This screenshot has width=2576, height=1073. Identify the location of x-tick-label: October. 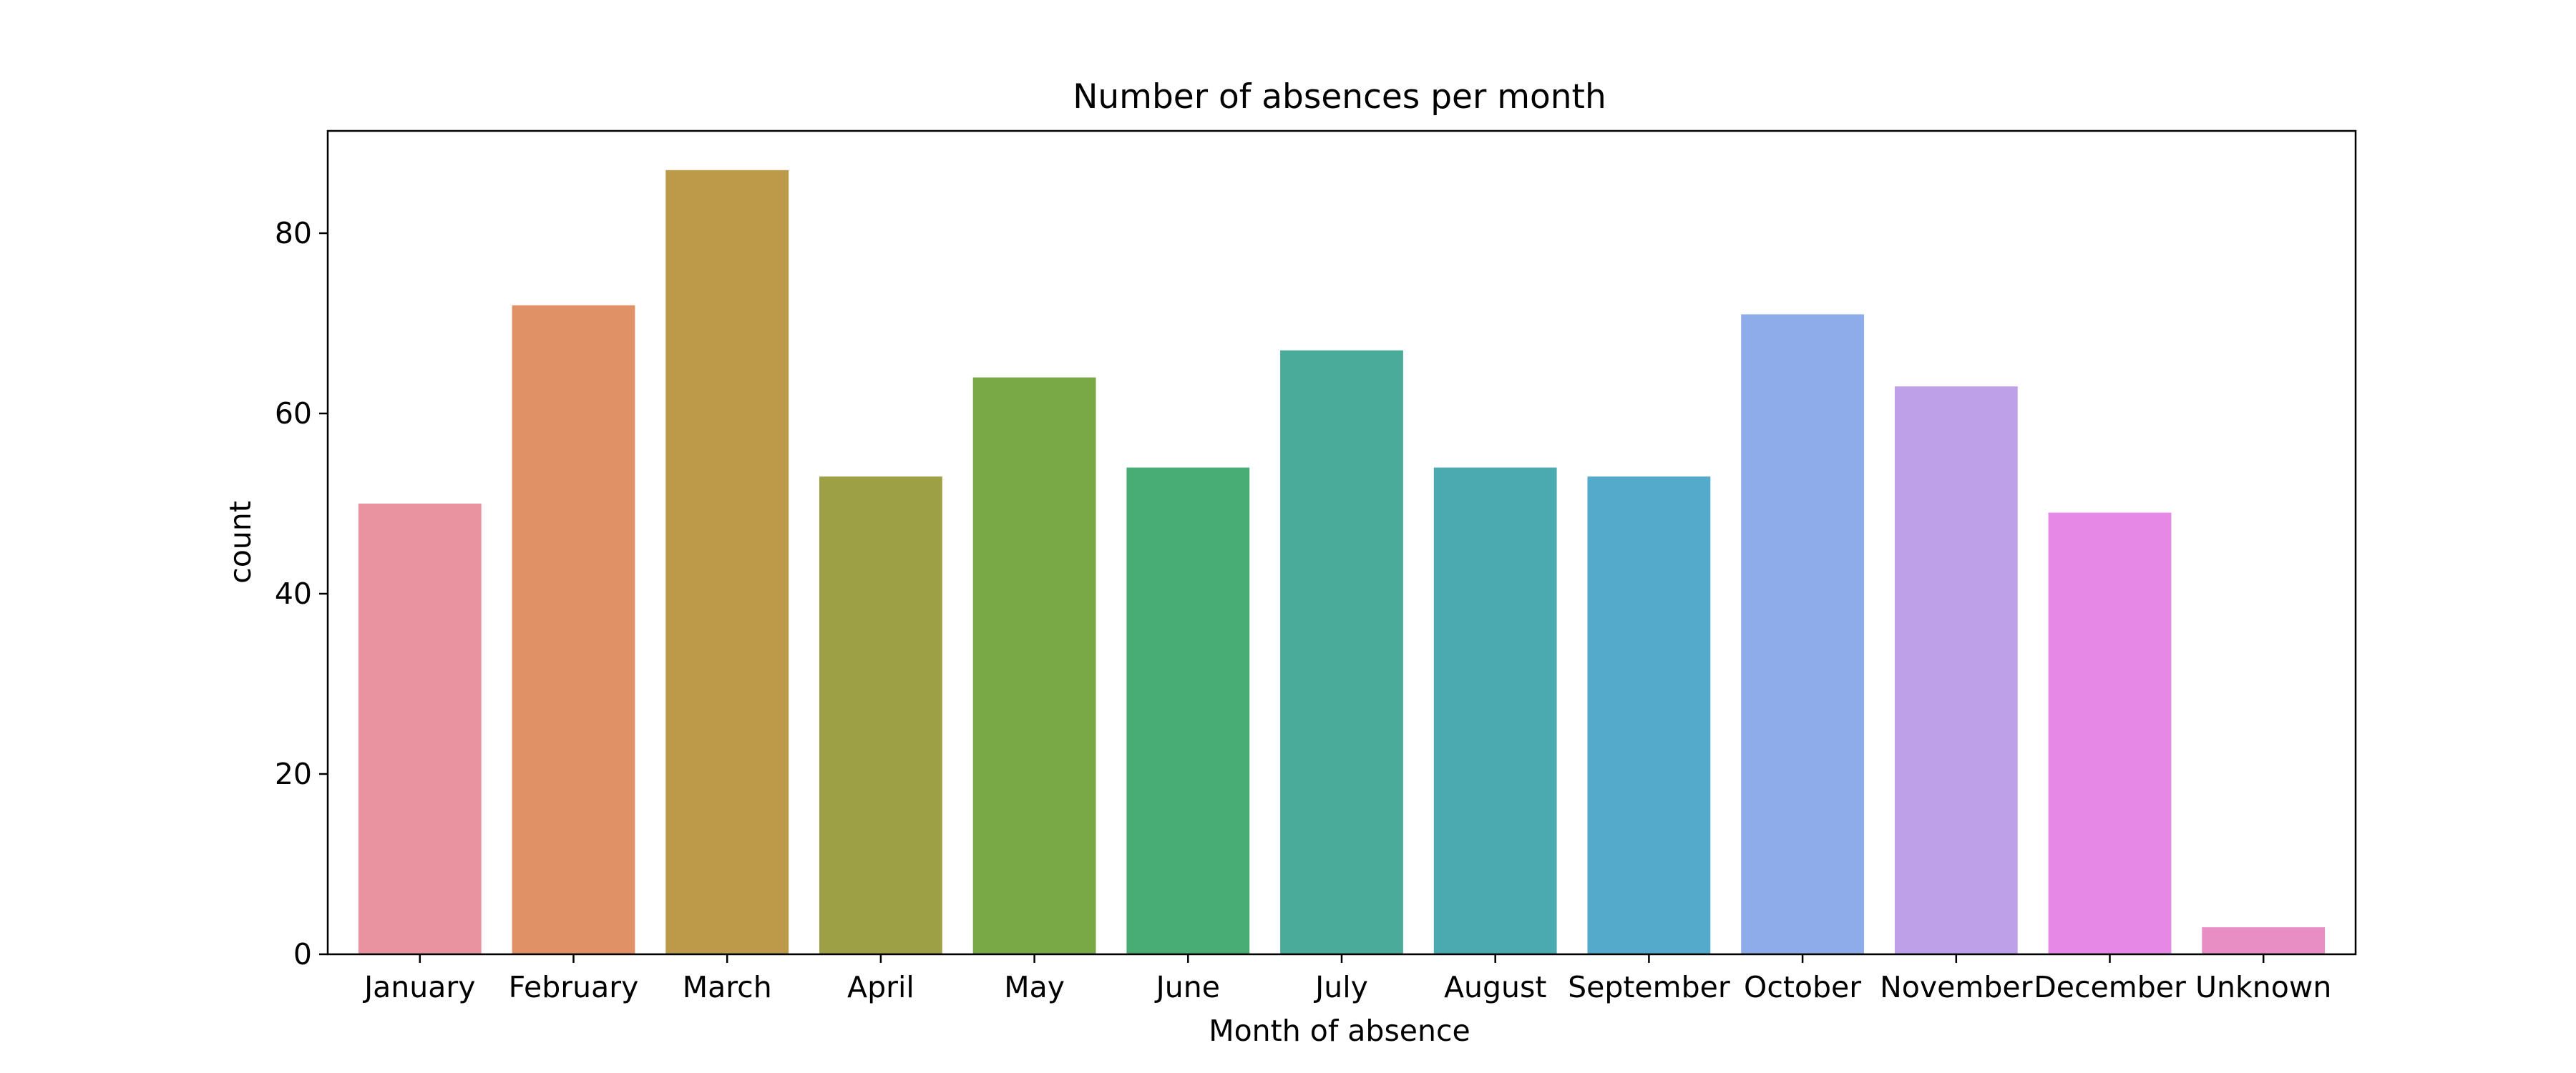
(1802, 987).